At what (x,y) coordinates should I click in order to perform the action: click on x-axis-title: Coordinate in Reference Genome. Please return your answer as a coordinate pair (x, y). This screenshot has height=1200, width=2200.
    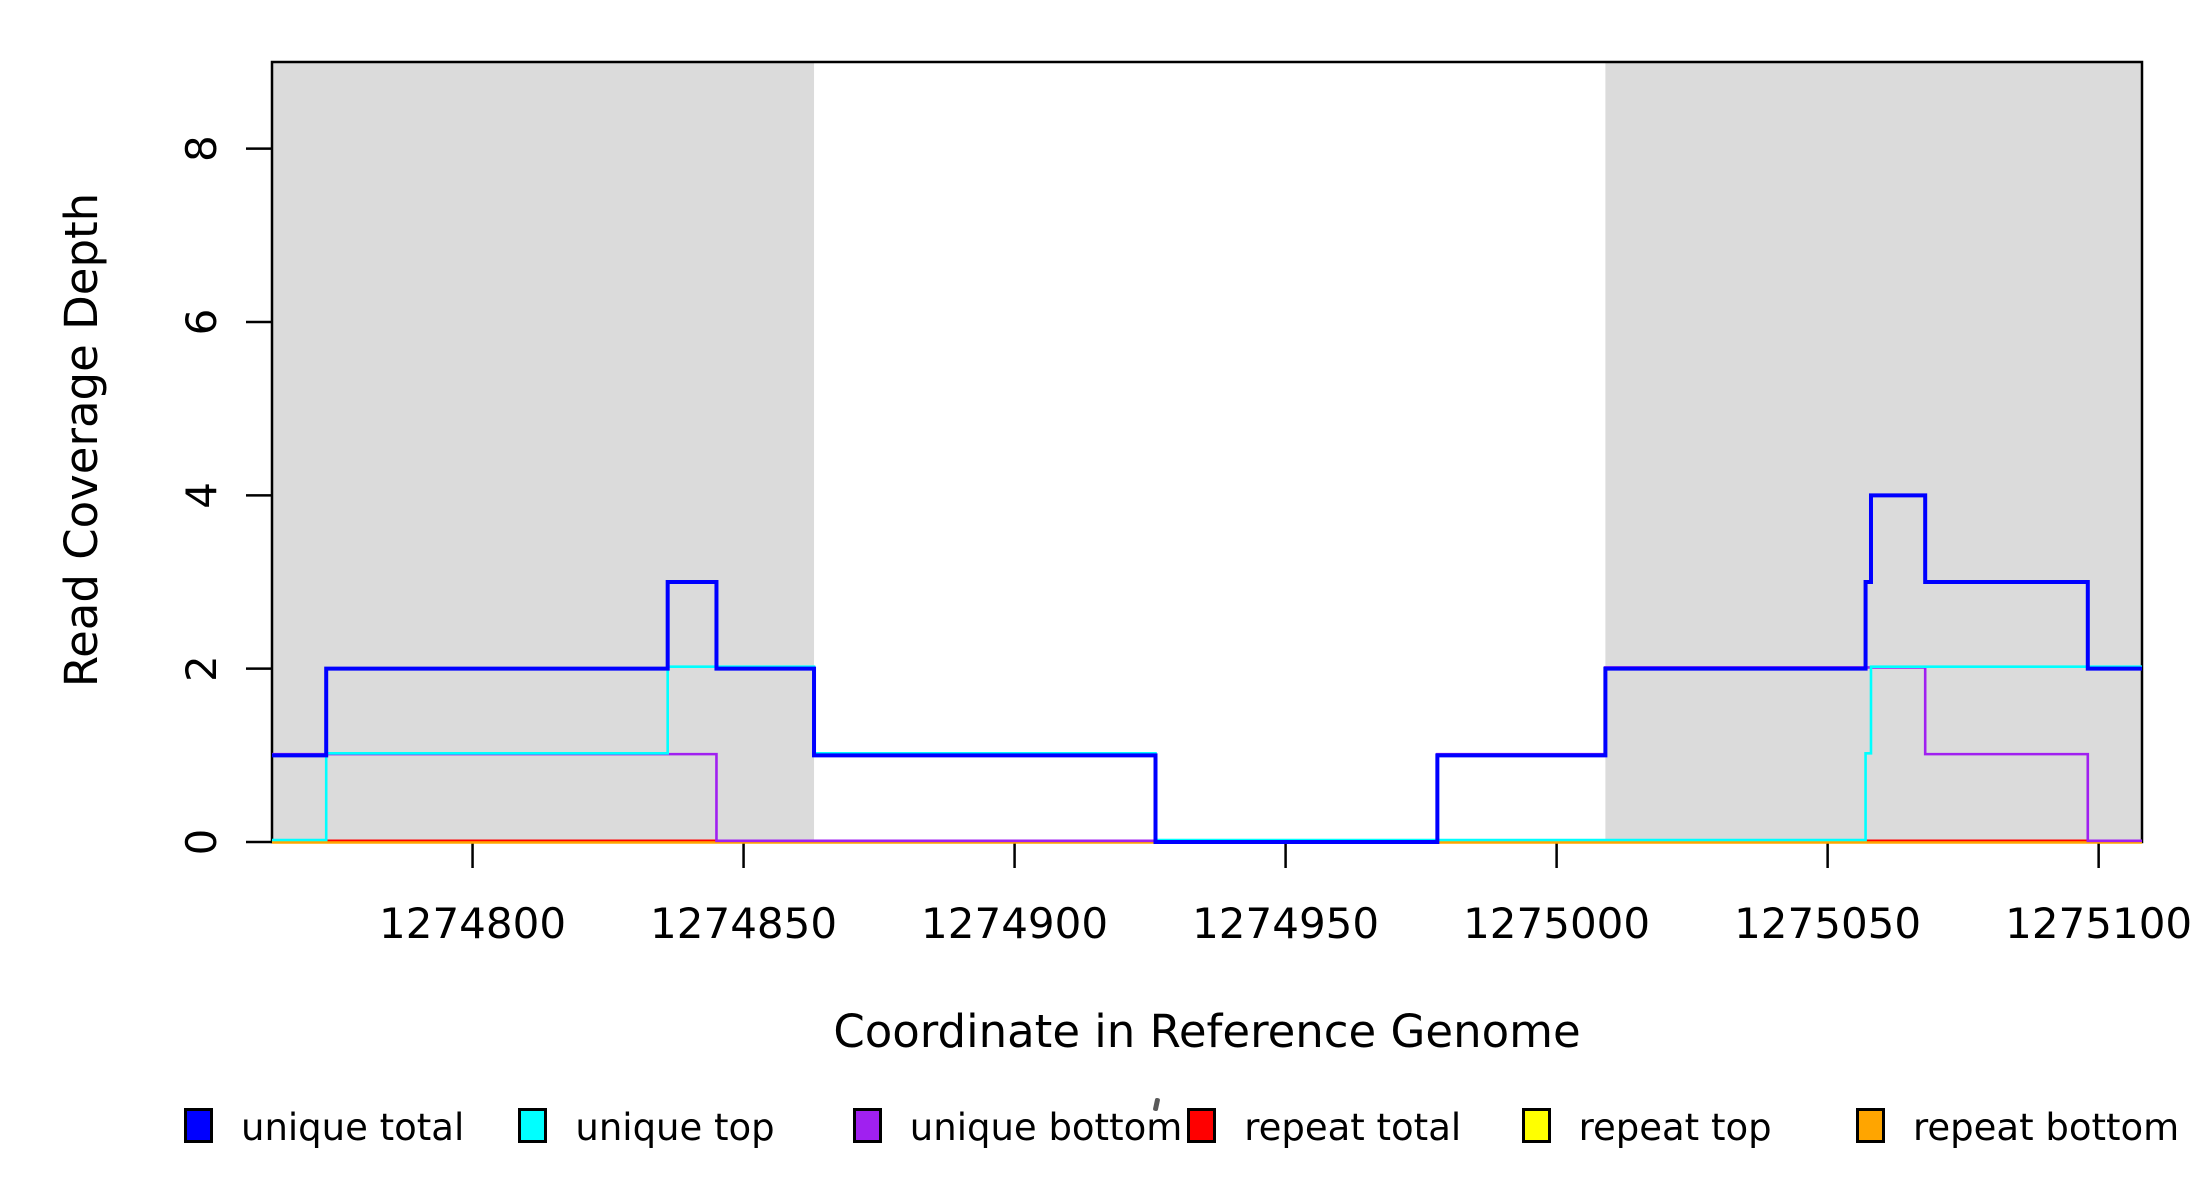
    Looking at the image, I should click on (1207, 1031).